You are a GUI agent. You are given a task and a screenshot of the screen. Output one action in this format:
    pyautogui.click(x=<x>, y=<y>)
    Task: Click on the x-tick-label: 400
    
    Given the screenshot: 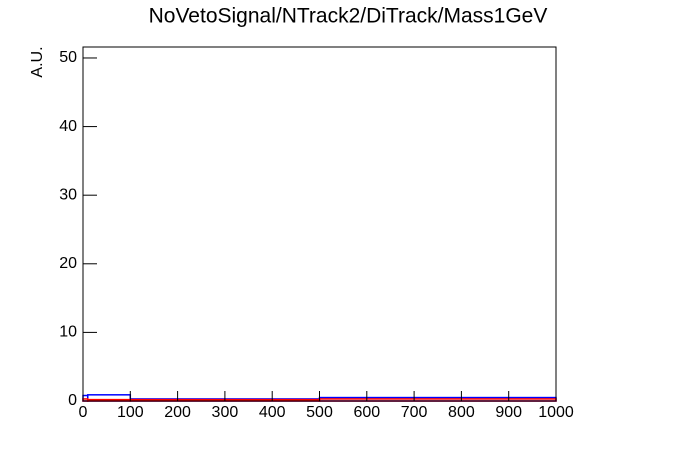 What is the action you would take?
    pyautogui.click(x=272, y=412)
    